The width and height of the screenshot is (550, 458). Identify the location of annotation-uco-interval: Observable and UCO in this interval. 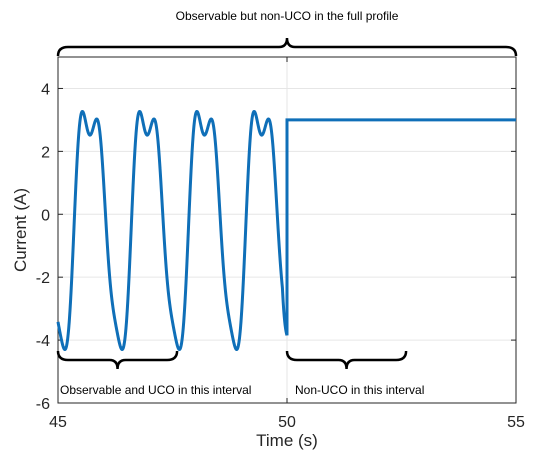
(155, 390).